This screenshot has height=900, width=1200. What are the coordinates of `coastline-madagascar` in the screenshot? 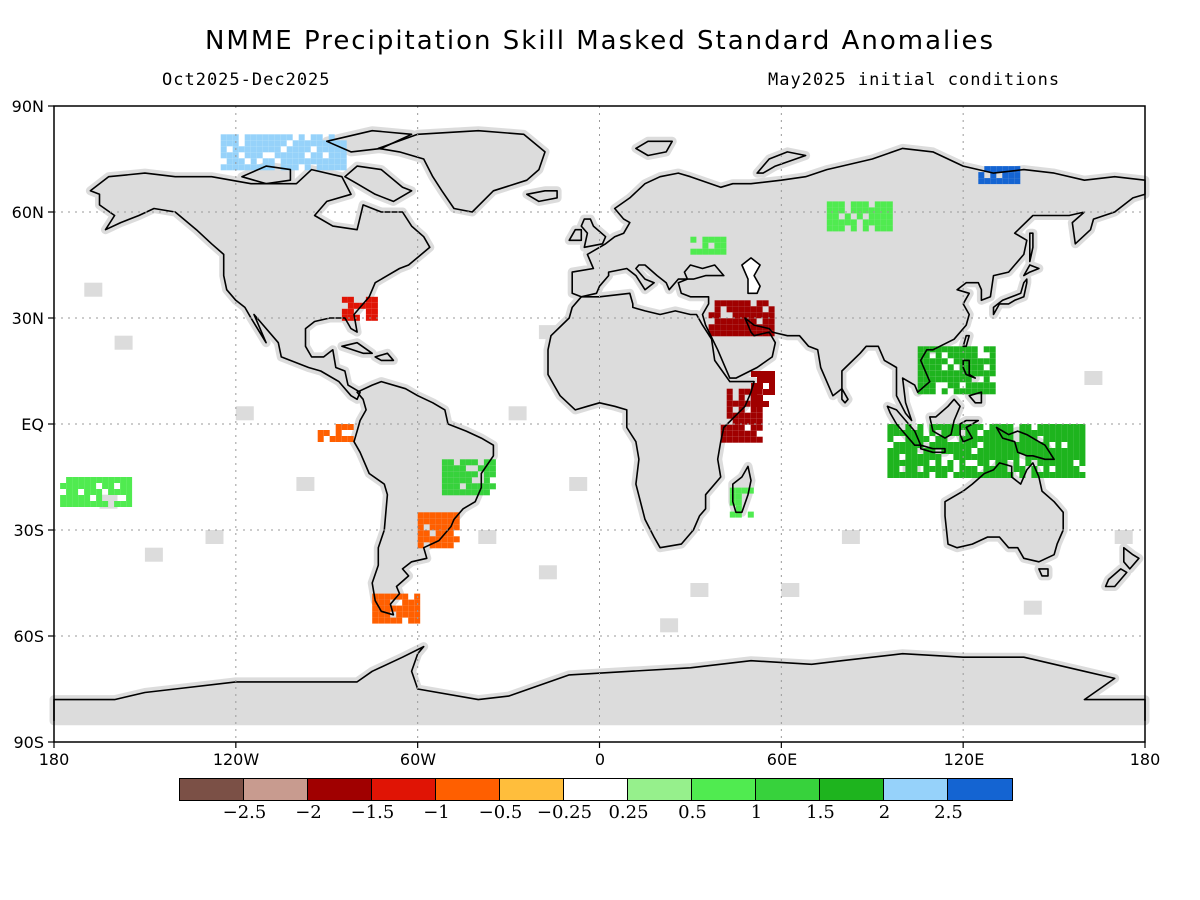 It's located at (742, 489).